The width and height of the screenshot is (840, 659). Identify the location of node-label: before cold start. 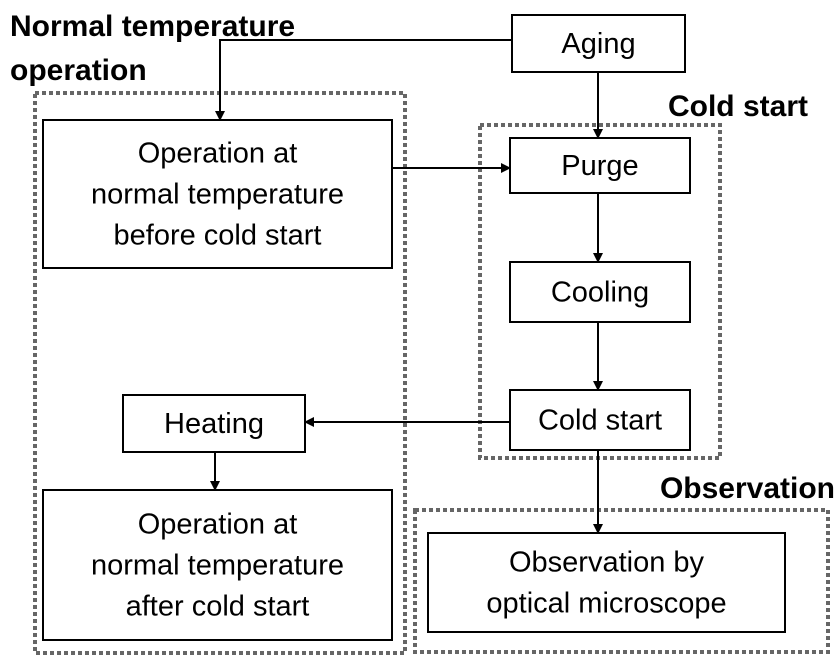
(218, 236).